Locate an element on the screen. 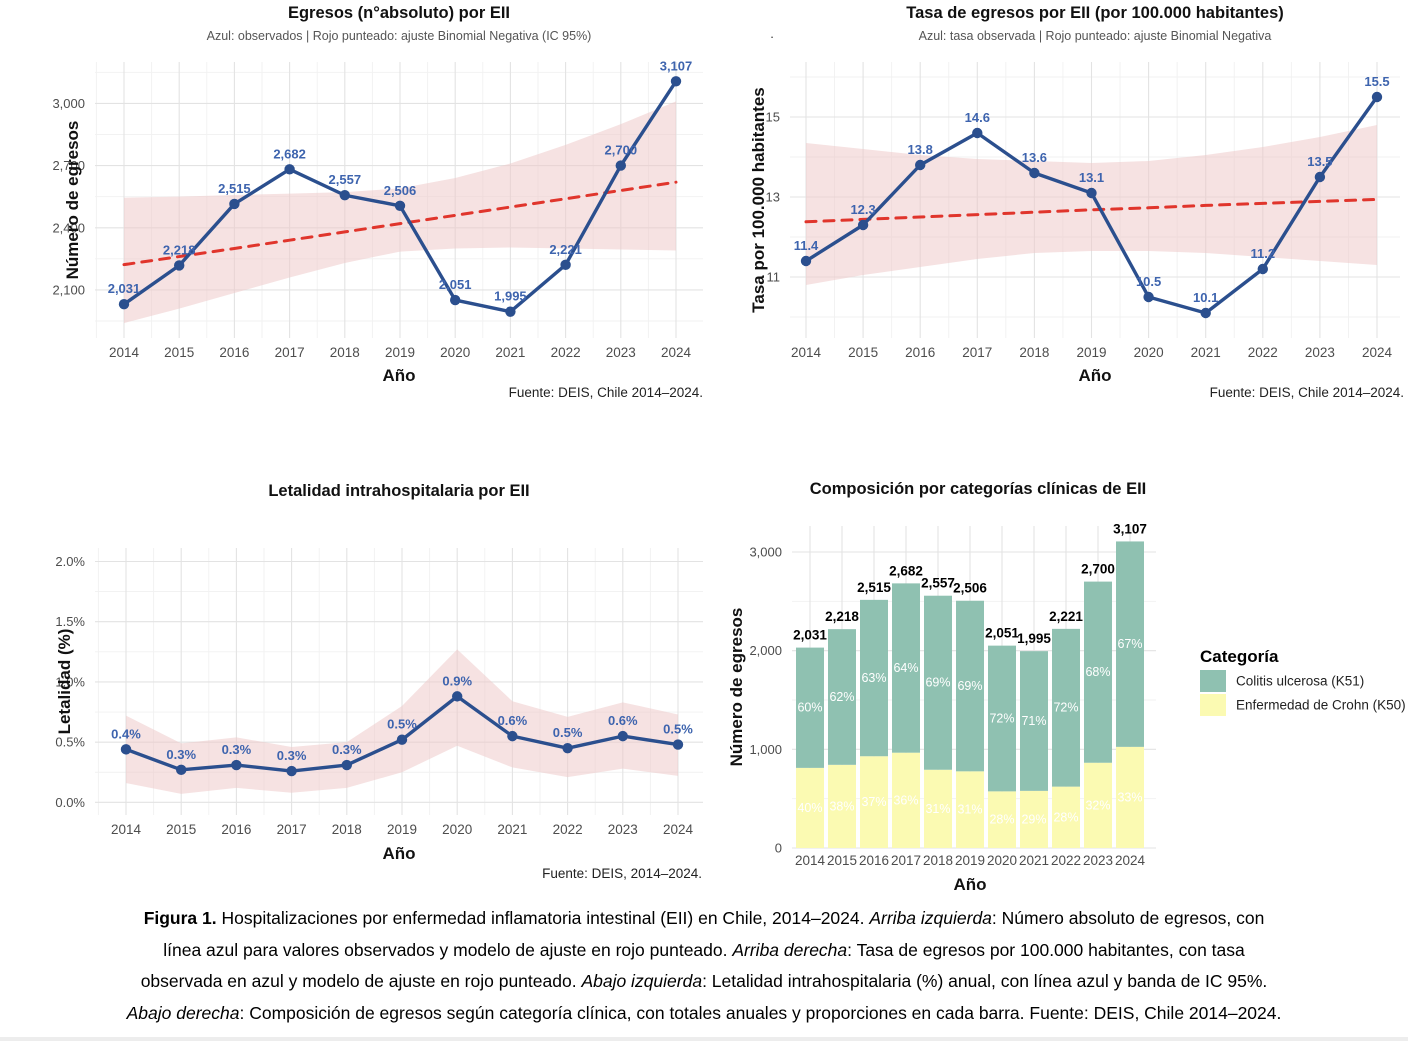 The height and width of the screenshot is (1050, 1408). legend-title: Categoría is located at coordinates (1239, 656).